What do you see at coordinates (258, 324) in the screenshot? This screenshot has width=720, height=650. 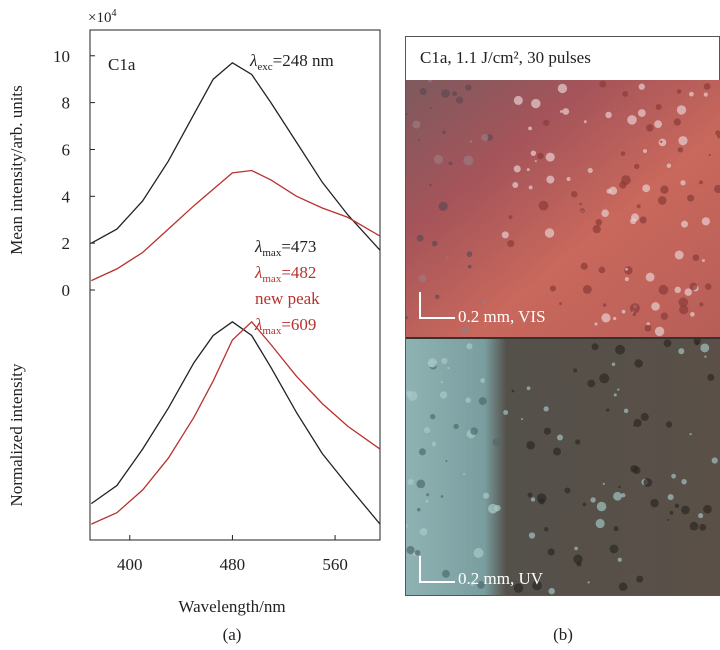 I see `symbol: λ` at bounding box center [258, 324].